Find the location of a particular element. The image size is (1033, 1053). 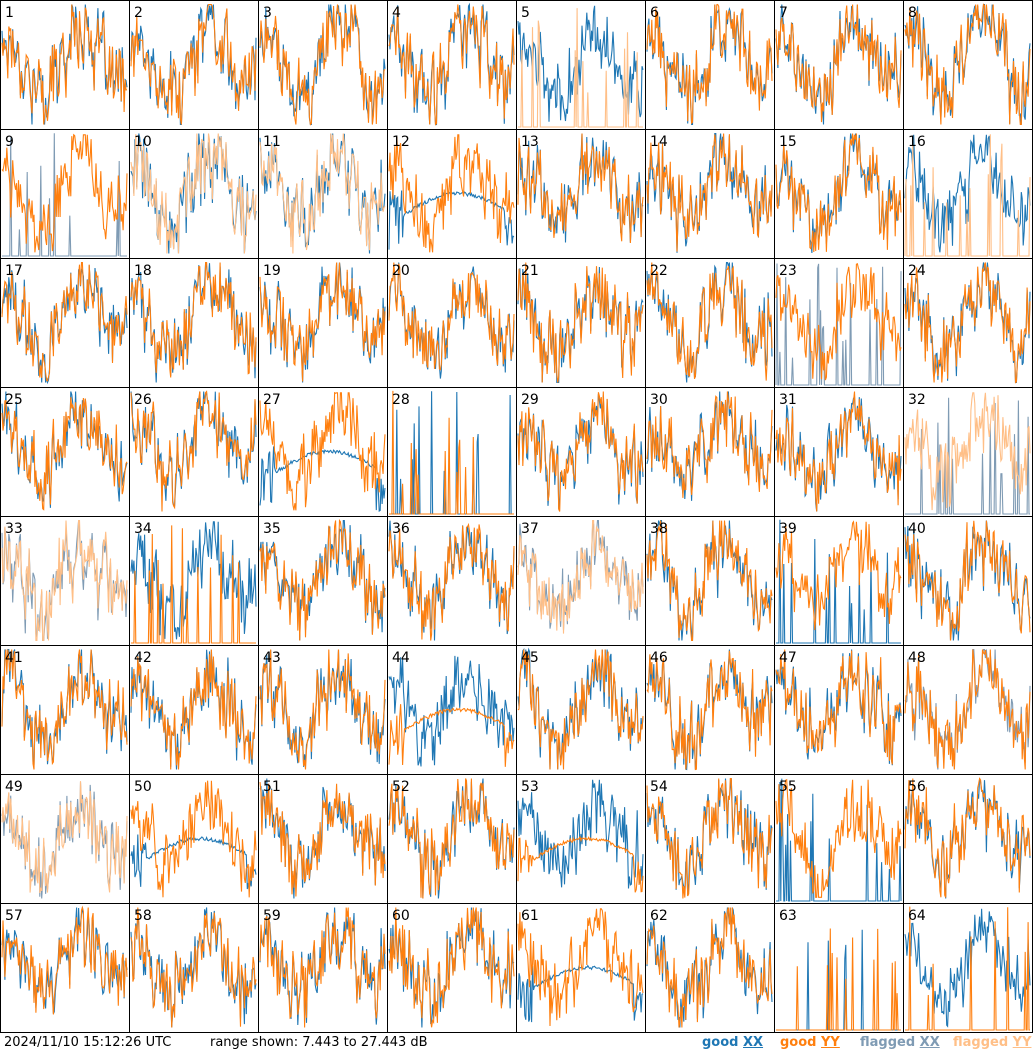

tile-28: 28 is located at coordinates (452, 452).